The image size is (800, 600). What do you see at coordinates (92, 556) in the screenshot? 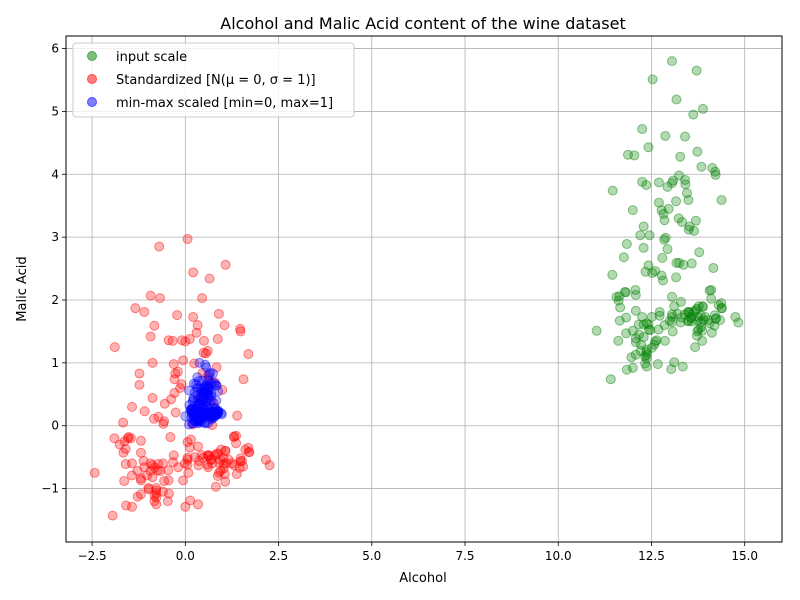
I see `x-tick-label: −2.5` at bounding box center [92, 556].